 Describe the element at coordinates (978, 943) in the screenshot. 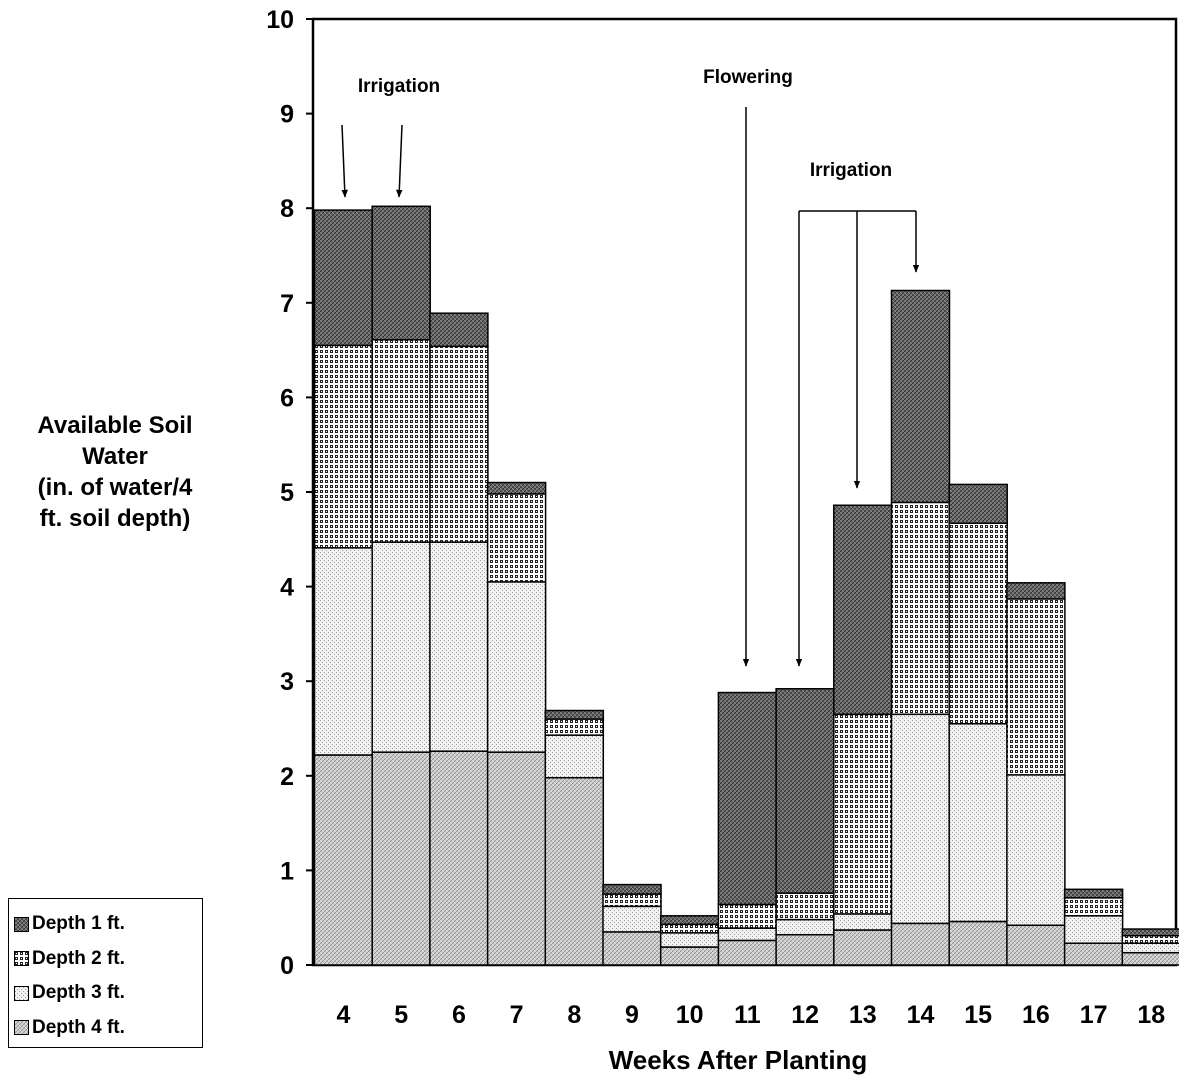

I see `bar-segment-week-15-depth-4-ft` at that location.